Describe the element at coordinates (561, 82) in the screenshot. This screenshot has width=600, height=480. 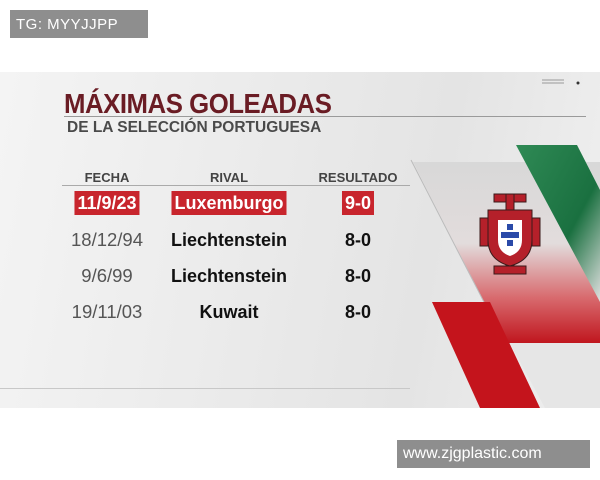
I see `corner-marks` at that location.